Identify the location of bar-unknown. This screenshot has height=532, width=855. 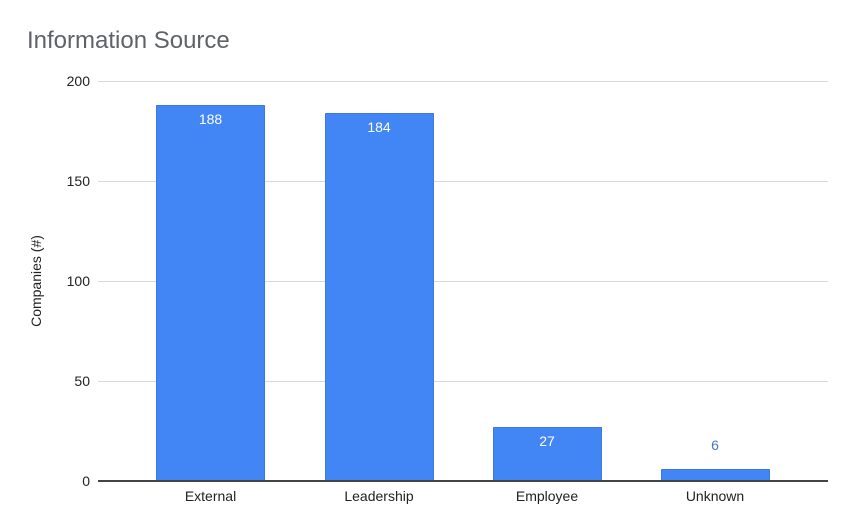
(715, 475).